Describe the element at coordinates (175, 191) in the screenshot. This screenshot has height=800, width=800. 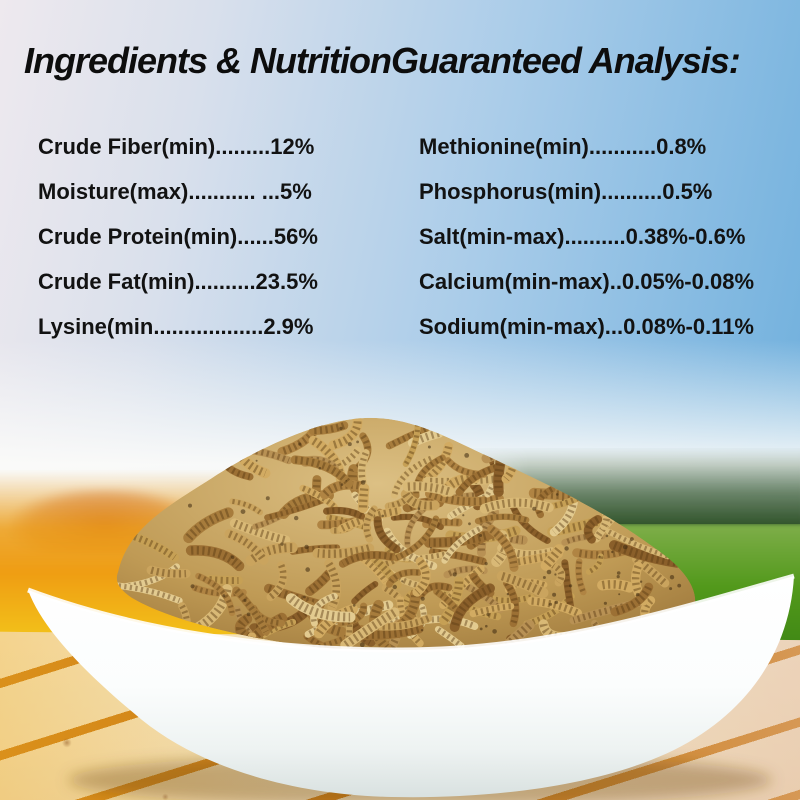
I see `analysis-row-moisture: Moisture(max)........... ...5%` at that location.